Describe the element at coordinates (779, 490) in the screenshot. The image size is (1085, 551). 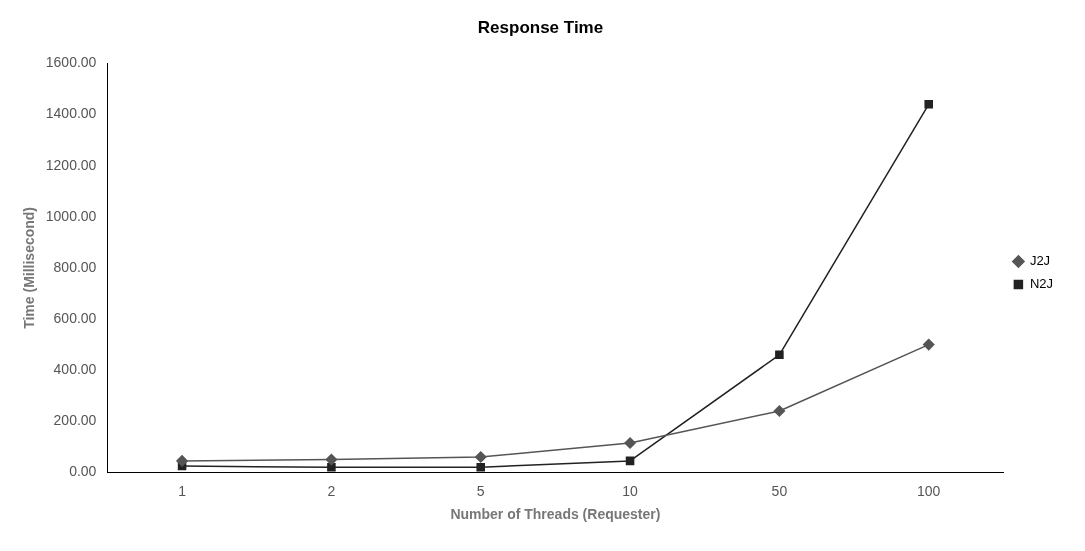
I see `x-tick-label: 50` at that location.